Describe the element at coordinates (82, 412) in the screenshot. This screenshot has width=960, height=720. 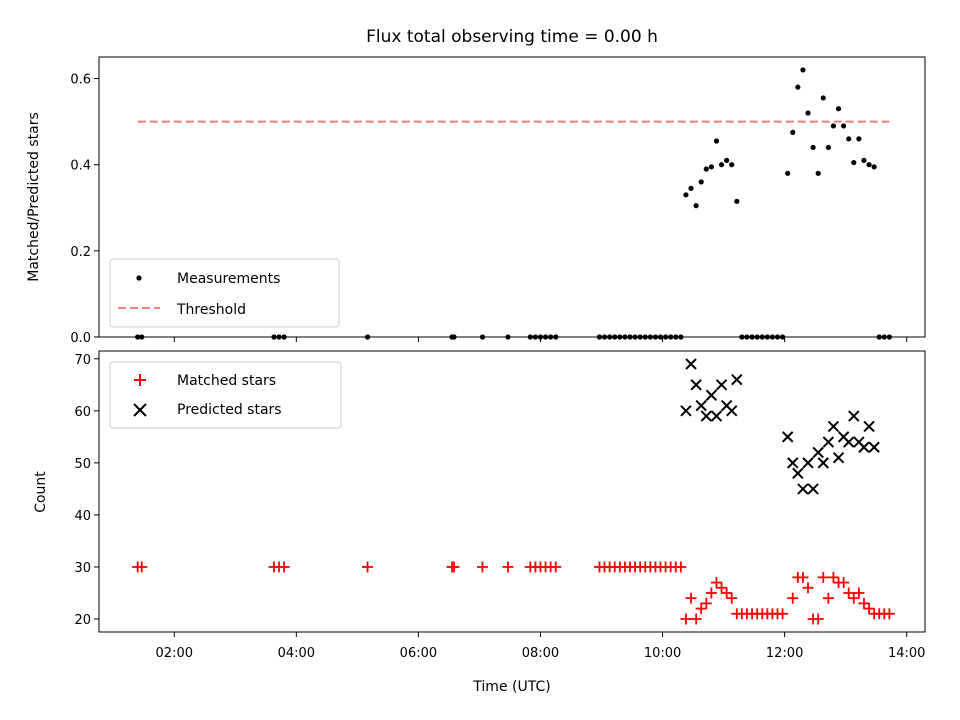
I see `bottom-y-tick-label: 60` at that location.